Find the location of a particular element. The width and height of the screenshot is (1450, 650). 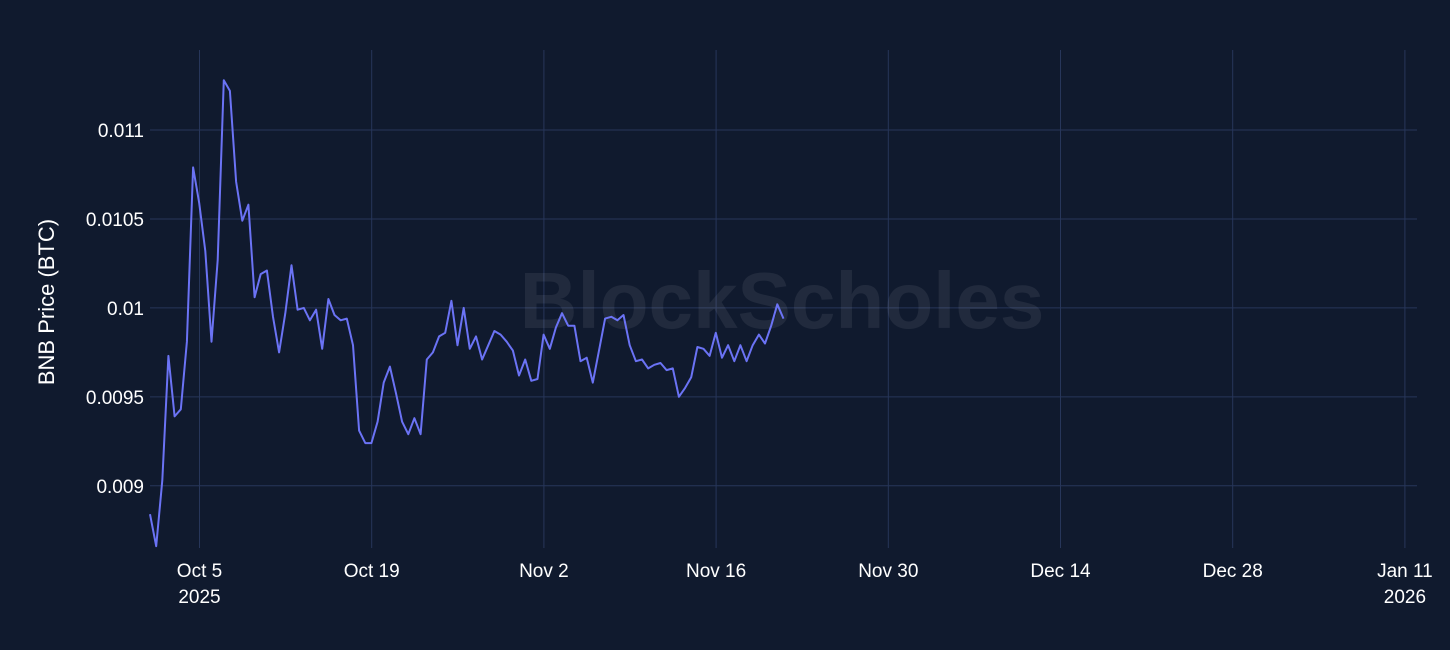

y-tick-label: 0.011 is located at coordinates (121, 131).